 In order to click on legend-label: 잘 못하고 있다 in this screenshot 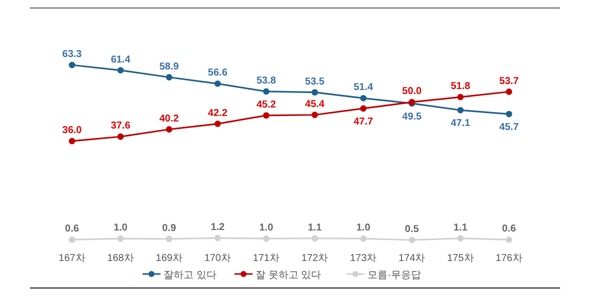, I will do `click(289, 275)`.